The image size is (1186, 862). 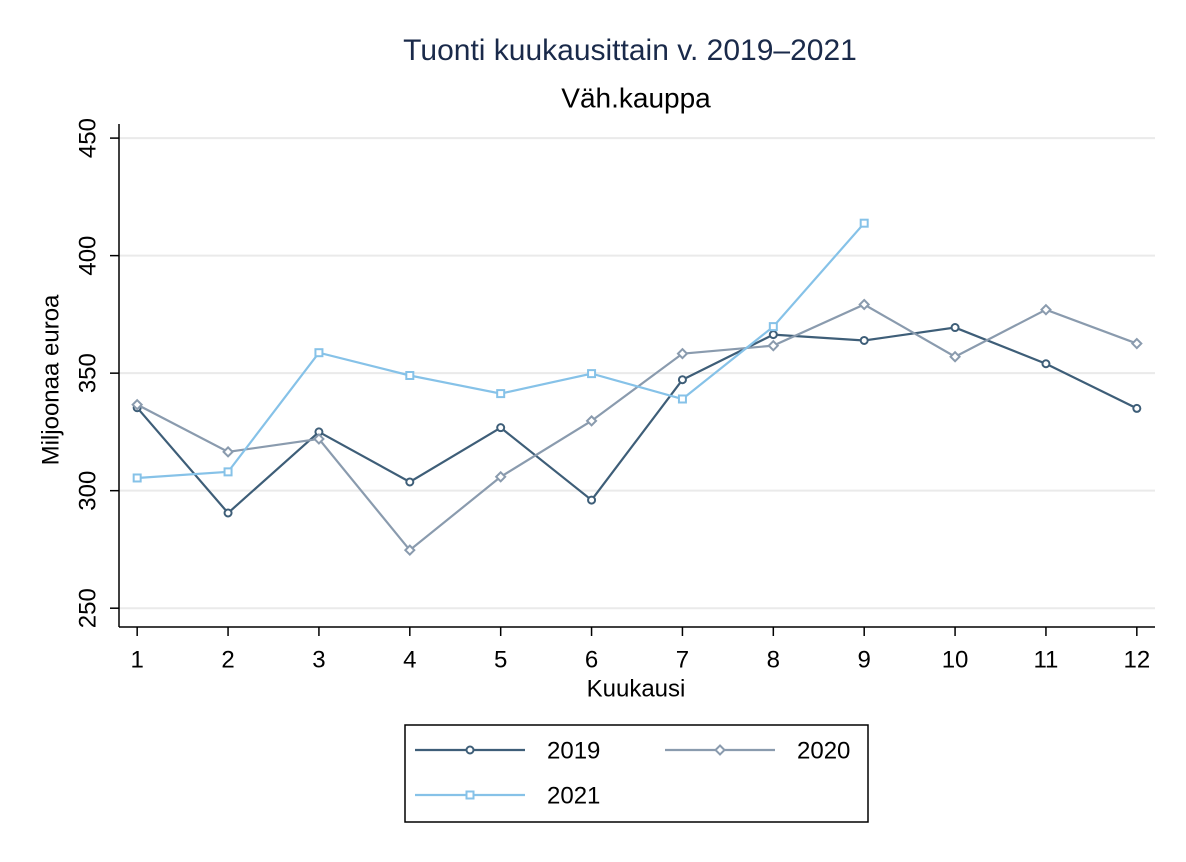 What do you see at coordinates (636, 688) in the screenshot?
I see `x-axis-label: Kuukausi` at bounding box center [636, 688].